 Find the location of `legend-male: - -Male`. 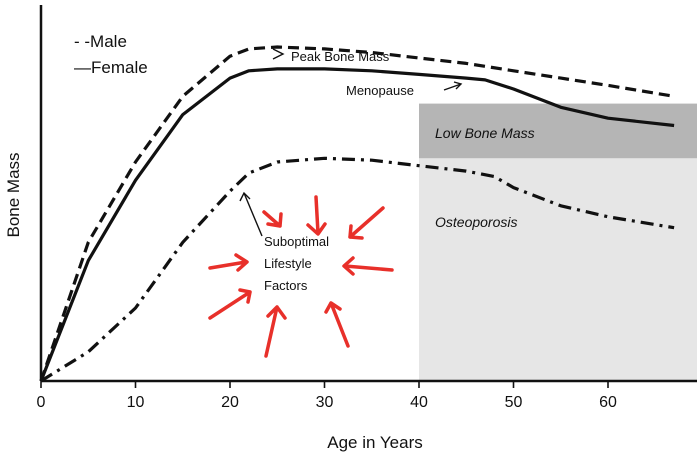

legend-male: - -Male is located at coordinates (100, 41).